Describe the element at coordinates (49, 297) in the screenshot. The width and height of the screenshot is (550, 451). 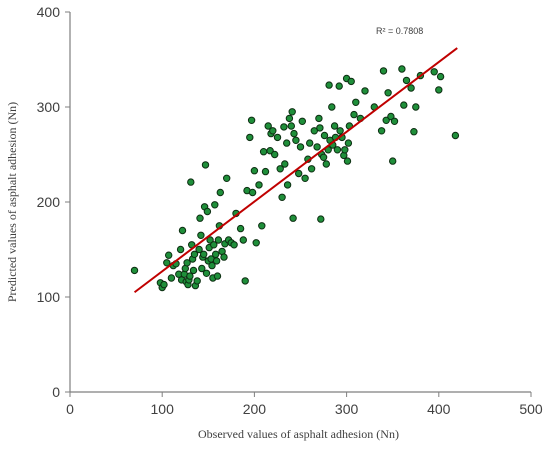
I see `y-tick-label: 100` at that location.